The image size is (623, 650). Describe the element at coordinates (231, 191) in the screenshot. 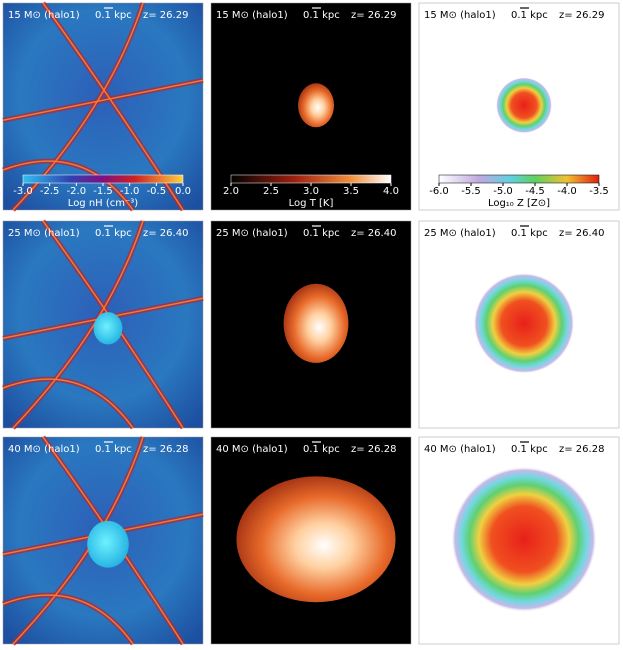

I see `colorbar-tick-label: 2.0` at that location.